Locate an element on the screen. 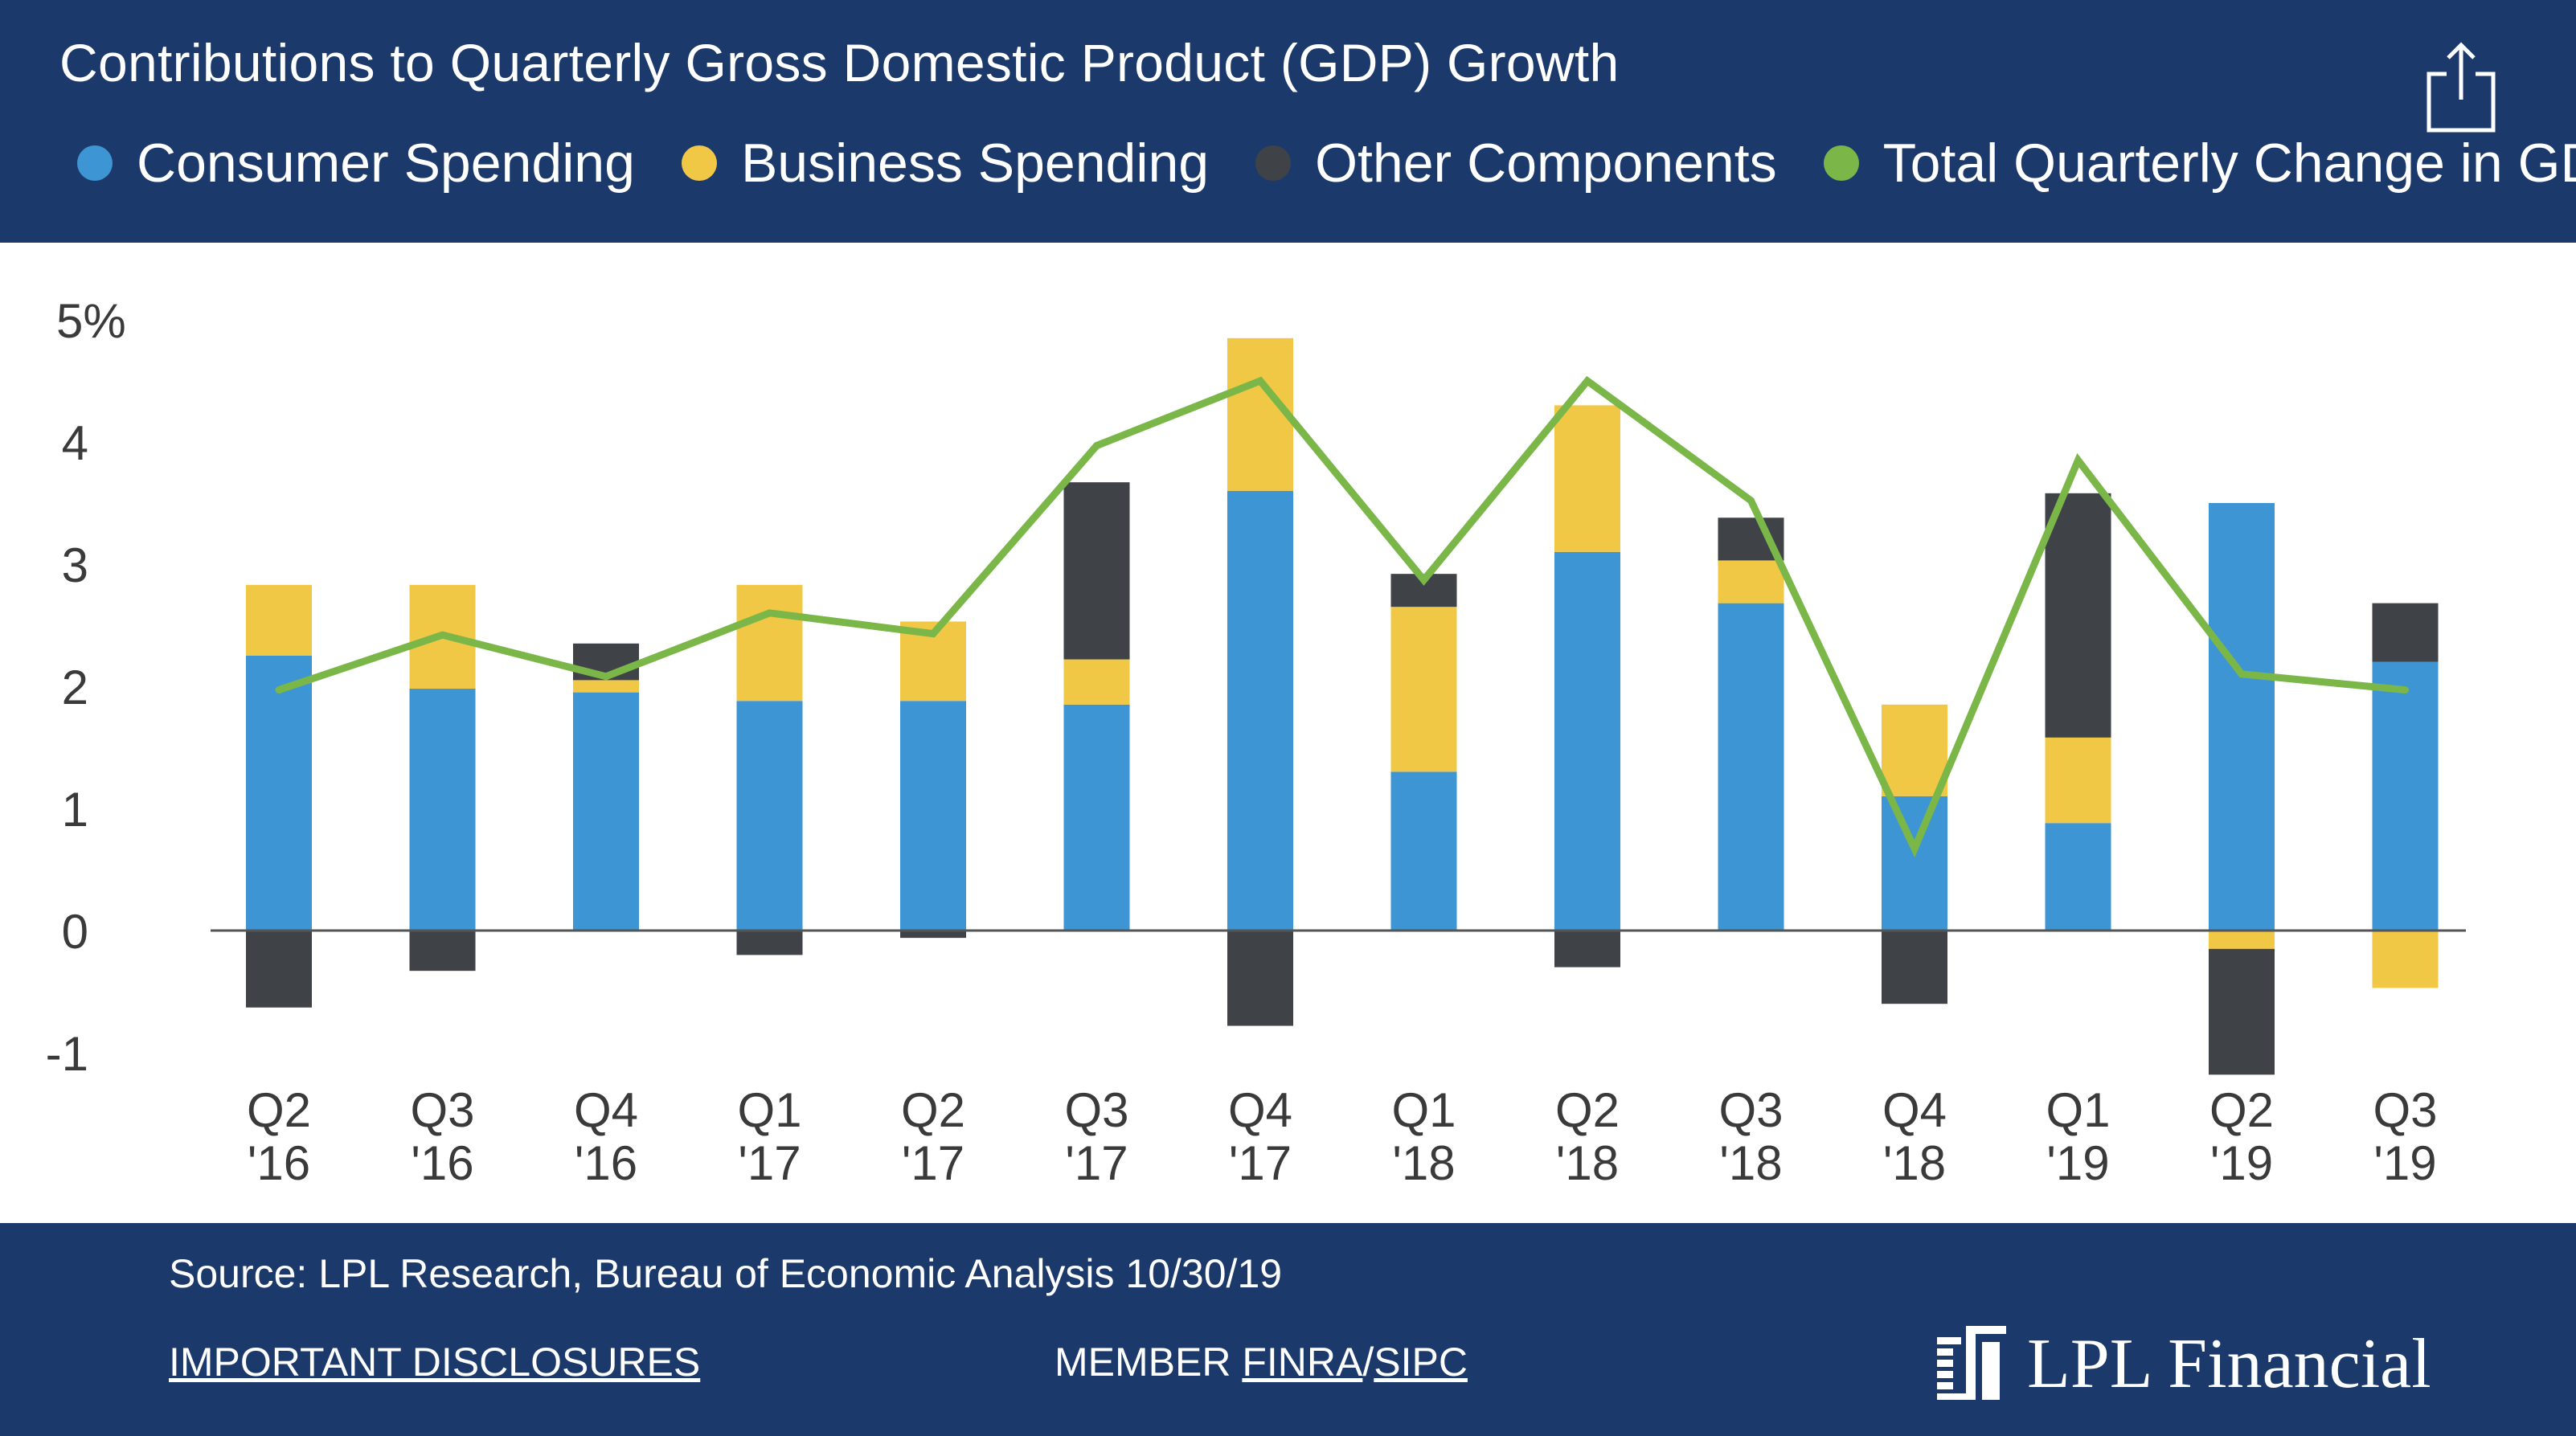 The image size is (2576, 1436). y-tick-label: 3 is located at coordinates (75, 565).